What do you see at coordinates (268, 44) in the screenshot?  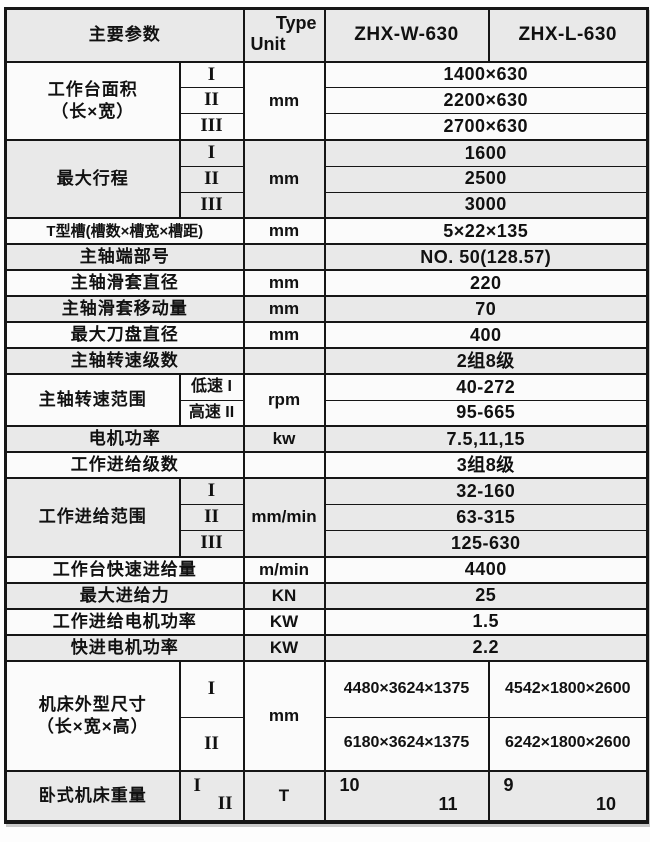 I see `diagonal-bottom-value: Unit` at bounding box center [268, 44].